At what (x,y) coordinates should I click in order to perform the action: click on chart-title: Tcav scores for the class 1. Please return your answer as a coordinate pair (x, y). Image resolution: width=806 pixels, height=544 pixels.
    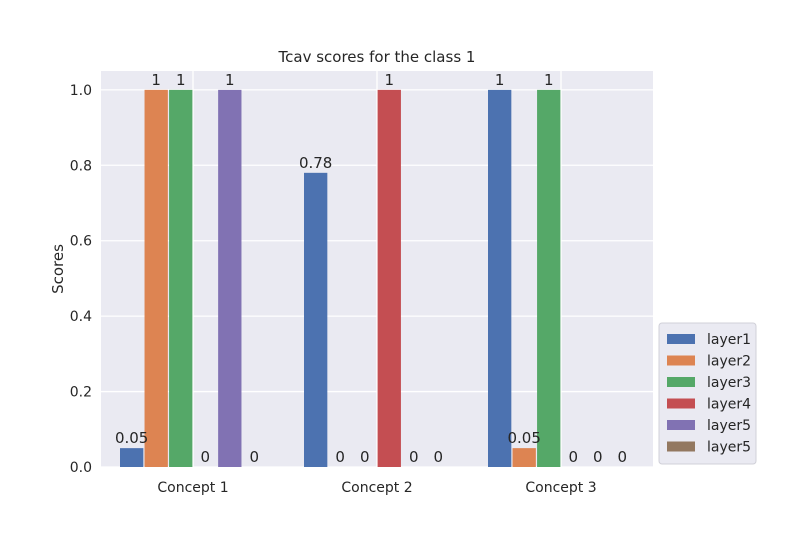
    Looking at the image, I should click on (377, 57).